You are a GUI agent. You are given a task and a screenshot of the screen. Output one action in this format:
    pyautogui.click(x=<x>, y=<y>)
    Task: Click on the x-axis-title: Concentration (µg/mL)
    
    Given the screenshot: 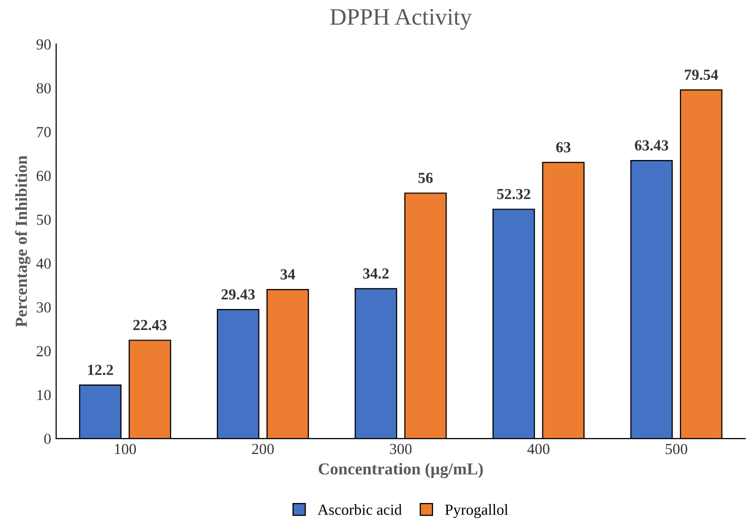 What is the action you would take?
    pyautogui.click(x=400, y=470)
    